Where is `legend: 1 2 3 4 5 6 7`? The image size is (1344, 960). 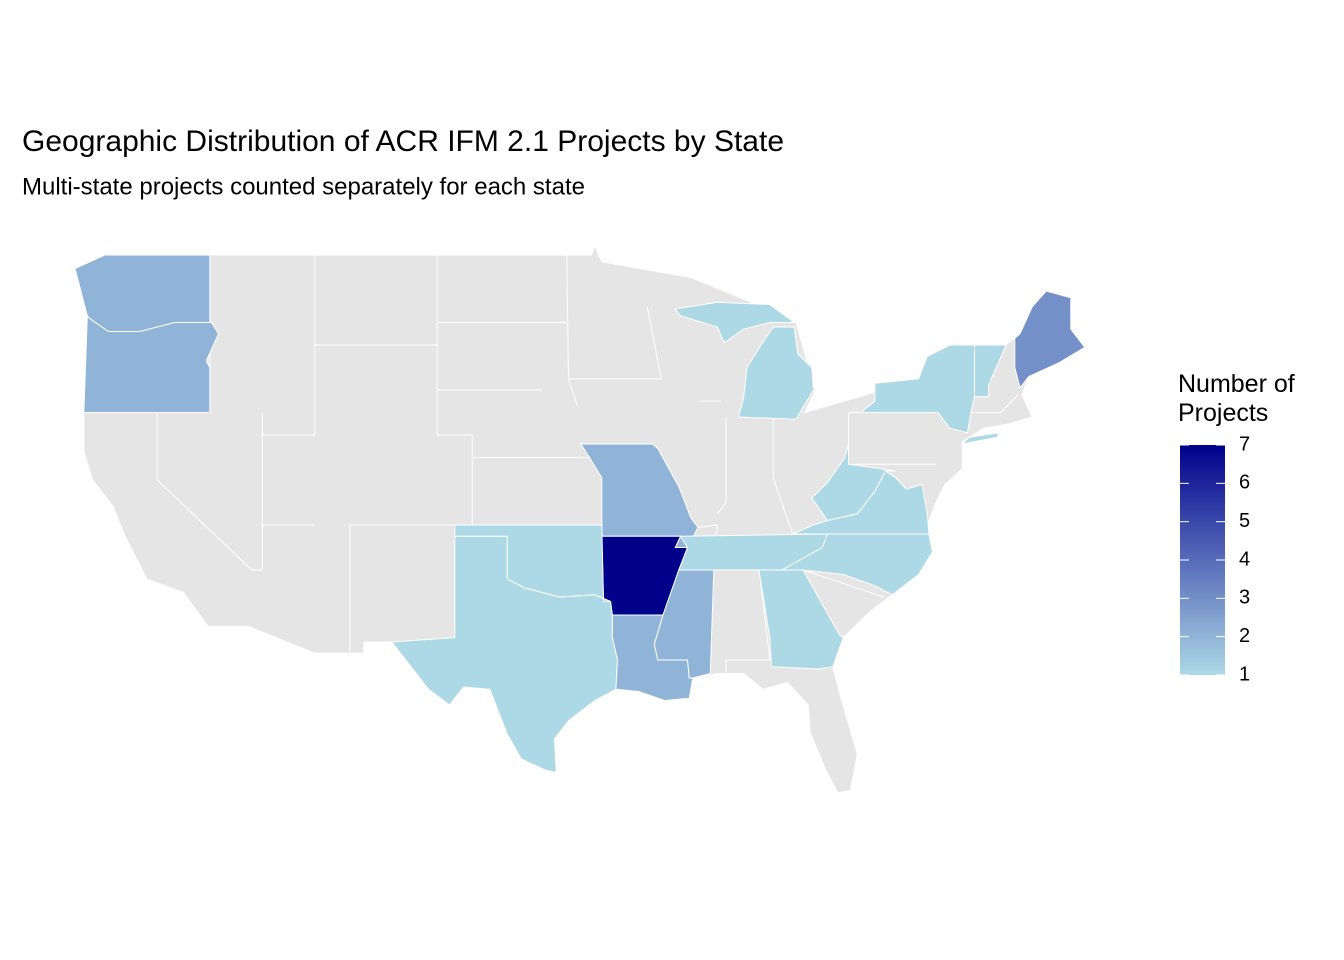 legend: 1 2 3 4 5 6 7 is located at coordinates (1215, 559).